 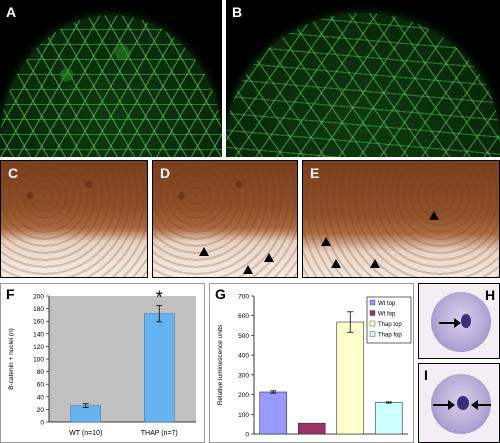 I want to click on panel-label-d: D, so click(x=165, y=173).